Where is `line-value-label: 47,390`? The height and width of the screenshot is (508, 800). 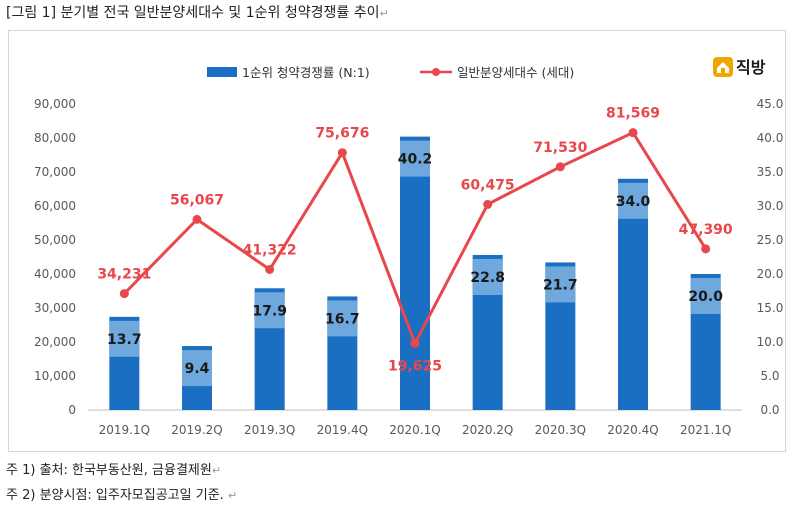 line-value-label: 47,390 is located at coordinates (706, 230).